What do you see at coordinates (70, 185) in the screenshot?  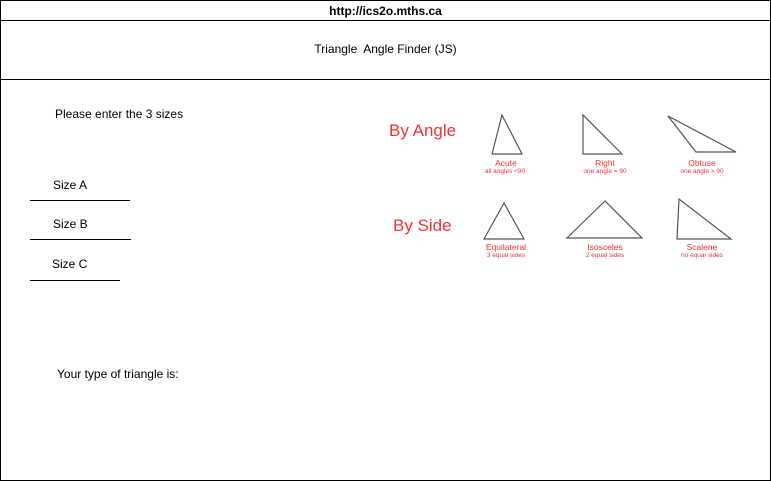 I see `size-a-label: Size A` at bounding box center [70, 185].